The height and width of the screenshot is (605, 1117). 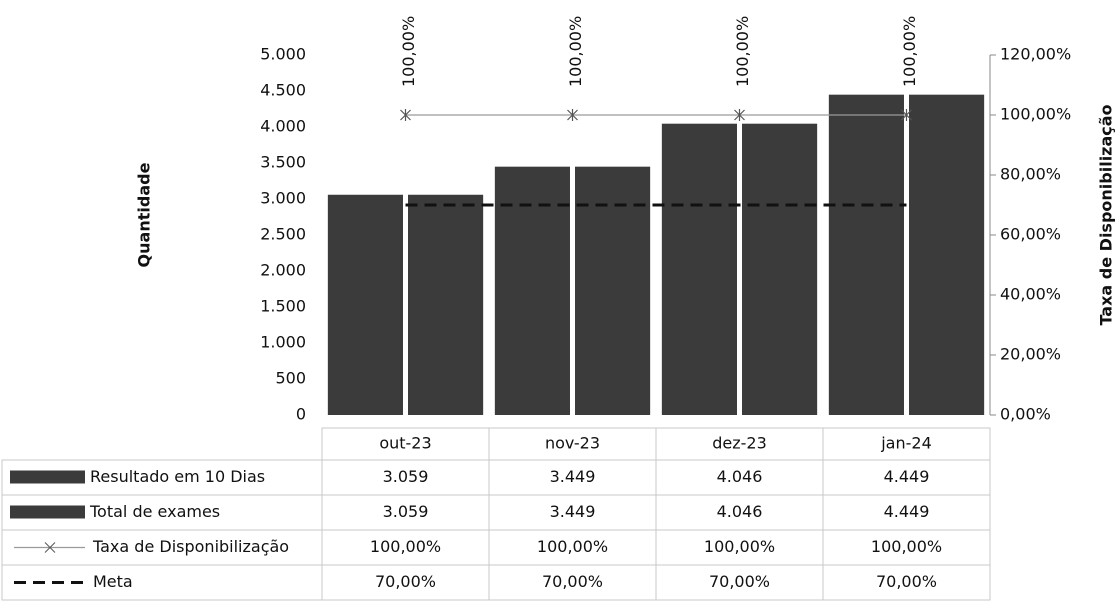 I want to click on legend-label: Taxa de Disponibilização, so click(x=190, y=546).